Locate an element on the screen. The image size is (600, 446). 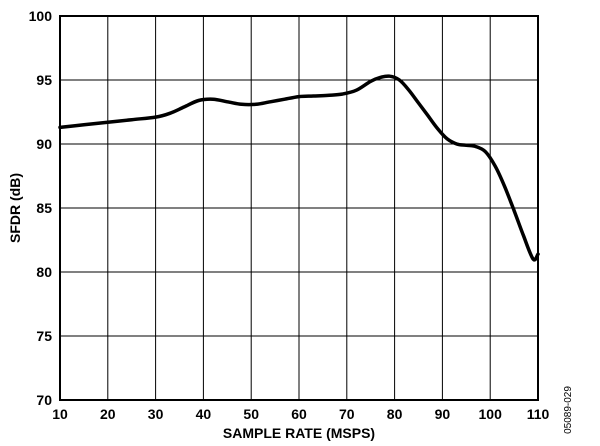
y-tick-label: 80 is located at coordinates (44, 272).